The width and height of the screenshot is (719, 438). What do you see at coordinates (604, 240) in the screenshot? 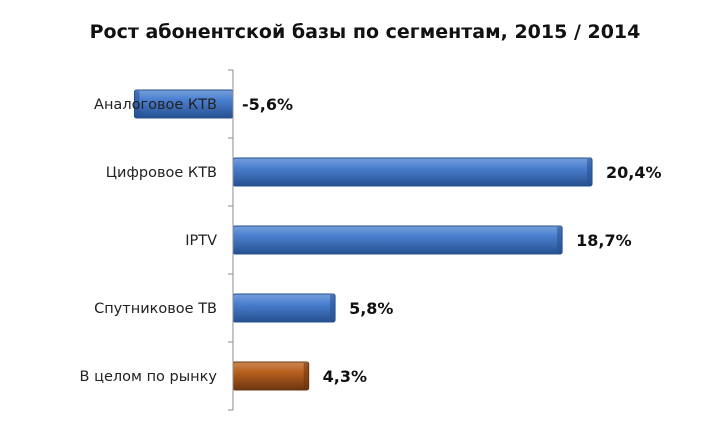
I see `value-label: 18,7%` at bounding box center [604, 240].